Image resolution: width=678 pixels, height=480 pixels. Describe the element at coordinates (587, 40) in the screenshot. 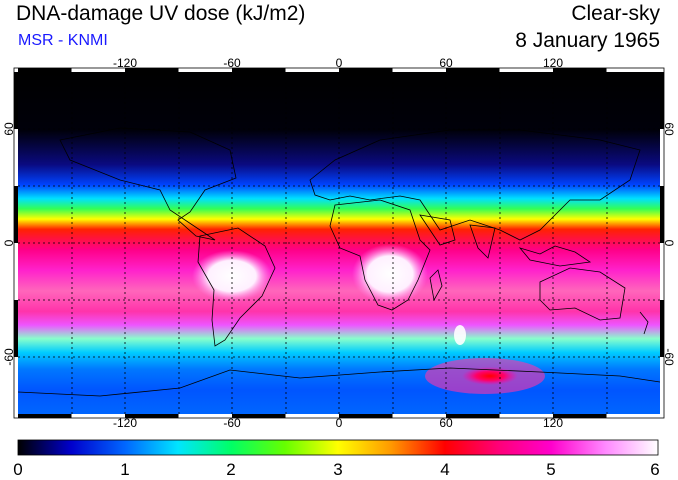

I see `date-label: 8 January 1965` at that location.